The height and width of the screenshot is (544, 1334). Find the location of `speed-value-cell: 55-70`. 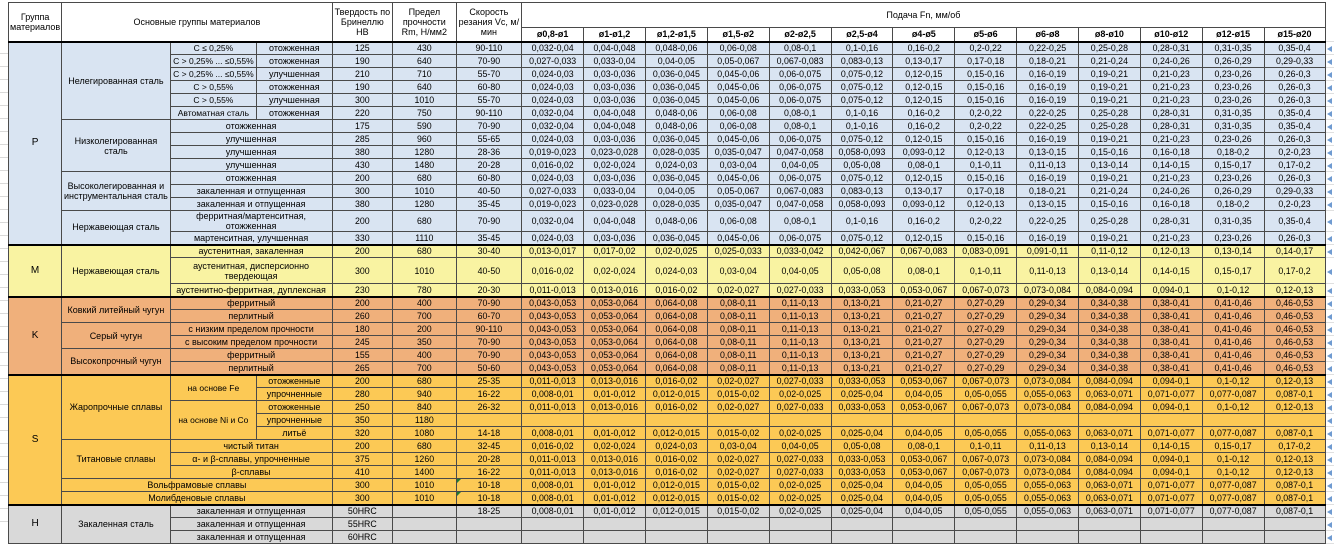

speed-value-cell: 55-70 is located at coordinates (489, 100).